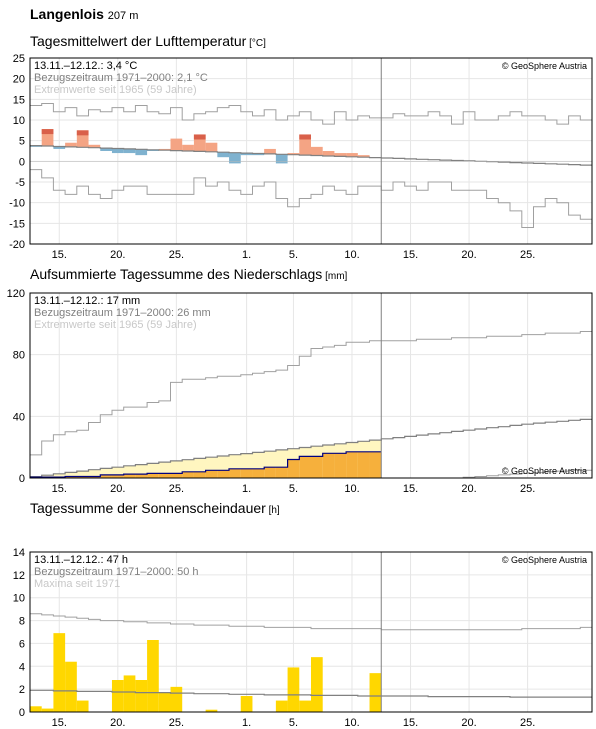  Describe the element at coordinates (17, 204) in the screenshot. I see `y-tick-label: -10` at that location.